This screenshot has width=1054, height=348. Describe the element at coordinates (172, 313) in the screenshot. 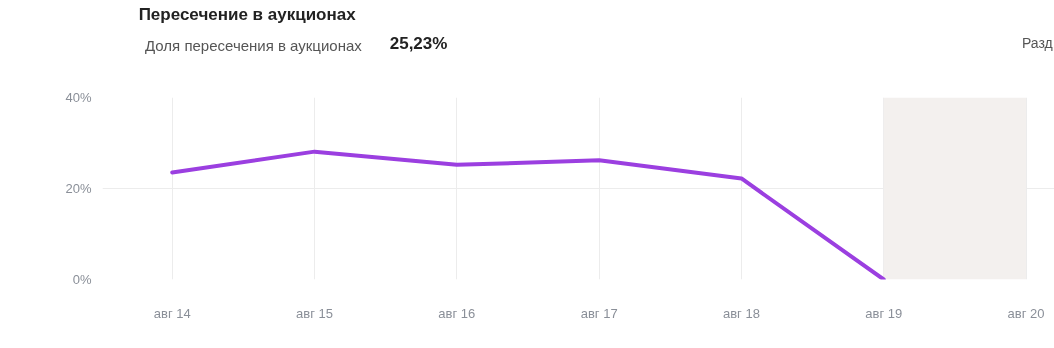

I see `x-tick-label: авг 14` at that location.